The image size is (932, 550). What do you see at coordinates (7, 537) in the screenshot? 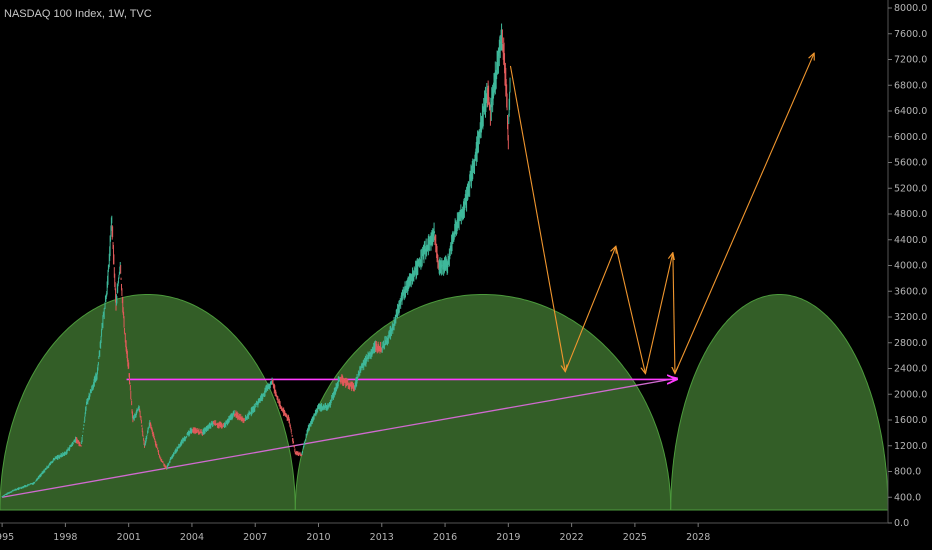
I see `x-tick-label: 1995` at bounding box center [7, 537].